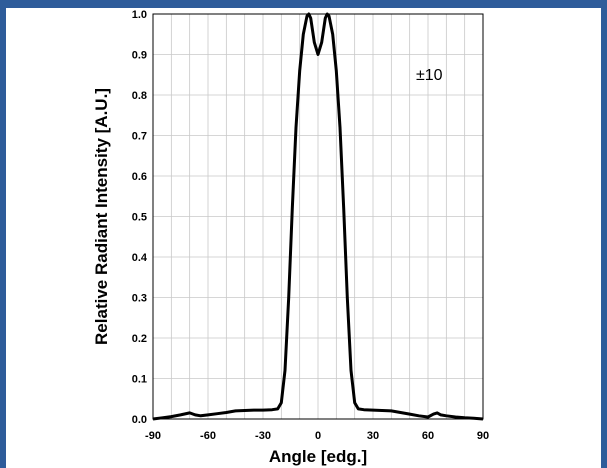  I want to click on x-axis-title: Angle [edg.], so click(318, 456).